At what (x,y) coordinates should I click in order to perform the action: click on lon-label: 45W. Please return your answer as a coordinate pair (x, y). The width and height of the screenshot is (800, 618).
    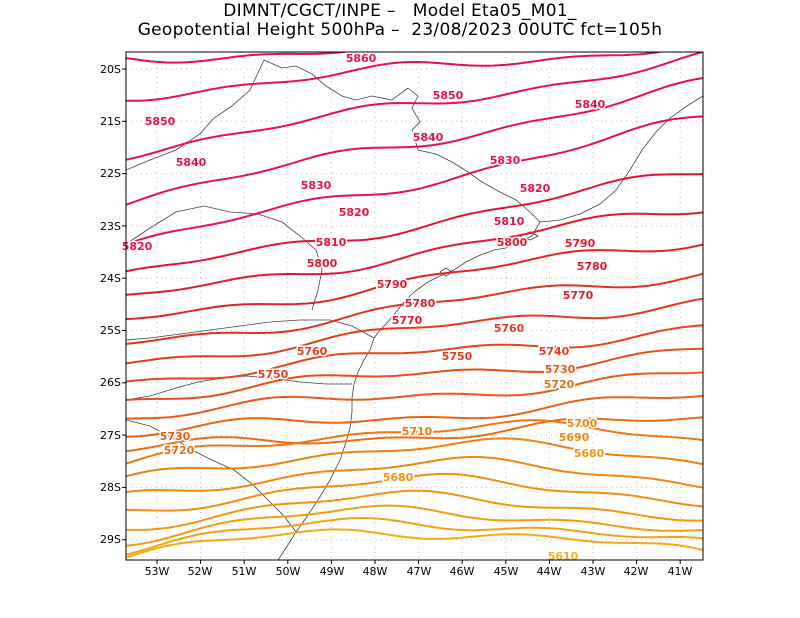
    Looking at the image, I should click on (506, 571).